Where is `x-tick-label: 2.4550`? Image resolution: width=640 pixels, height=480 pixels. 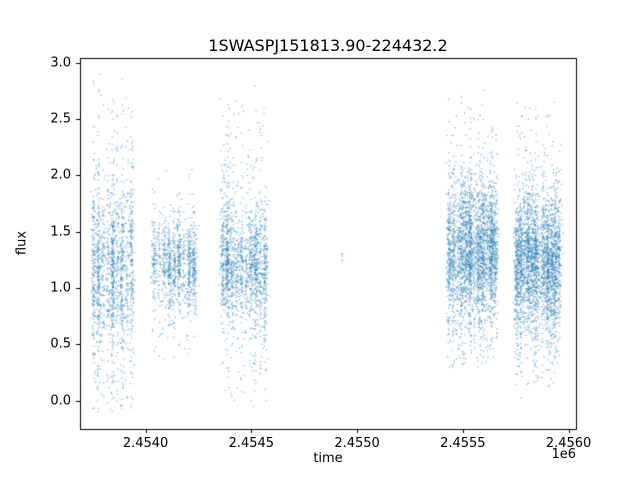 x-tick-label: 2.4550 is located at coordinates (357, 443).